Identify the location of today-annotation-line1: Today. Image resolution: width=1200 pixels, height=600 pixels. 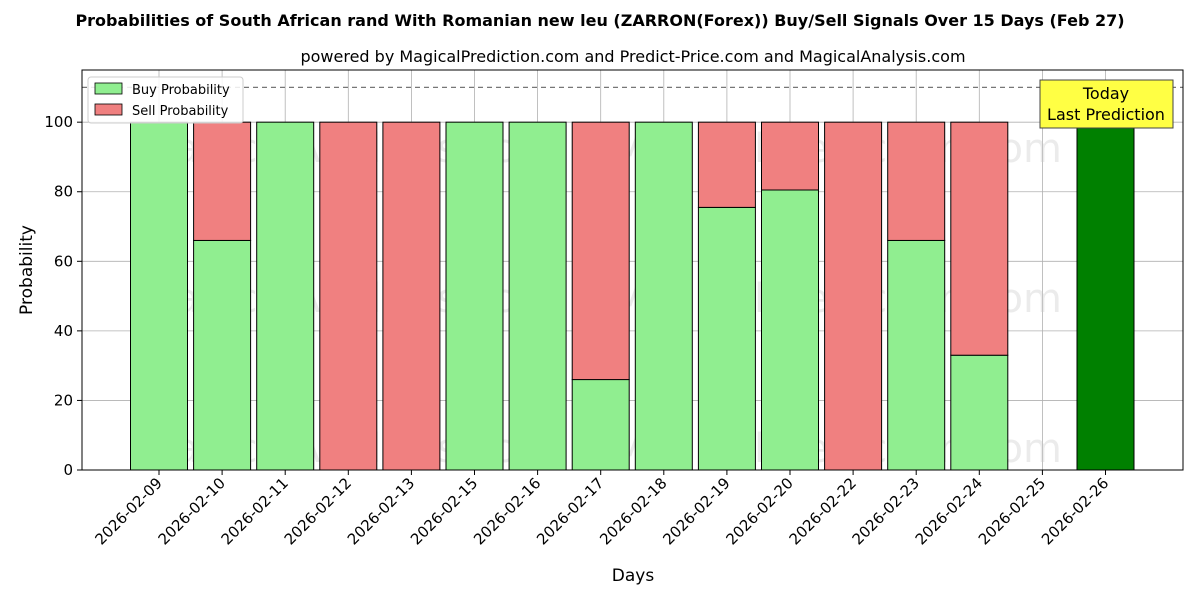
(1105, 93).